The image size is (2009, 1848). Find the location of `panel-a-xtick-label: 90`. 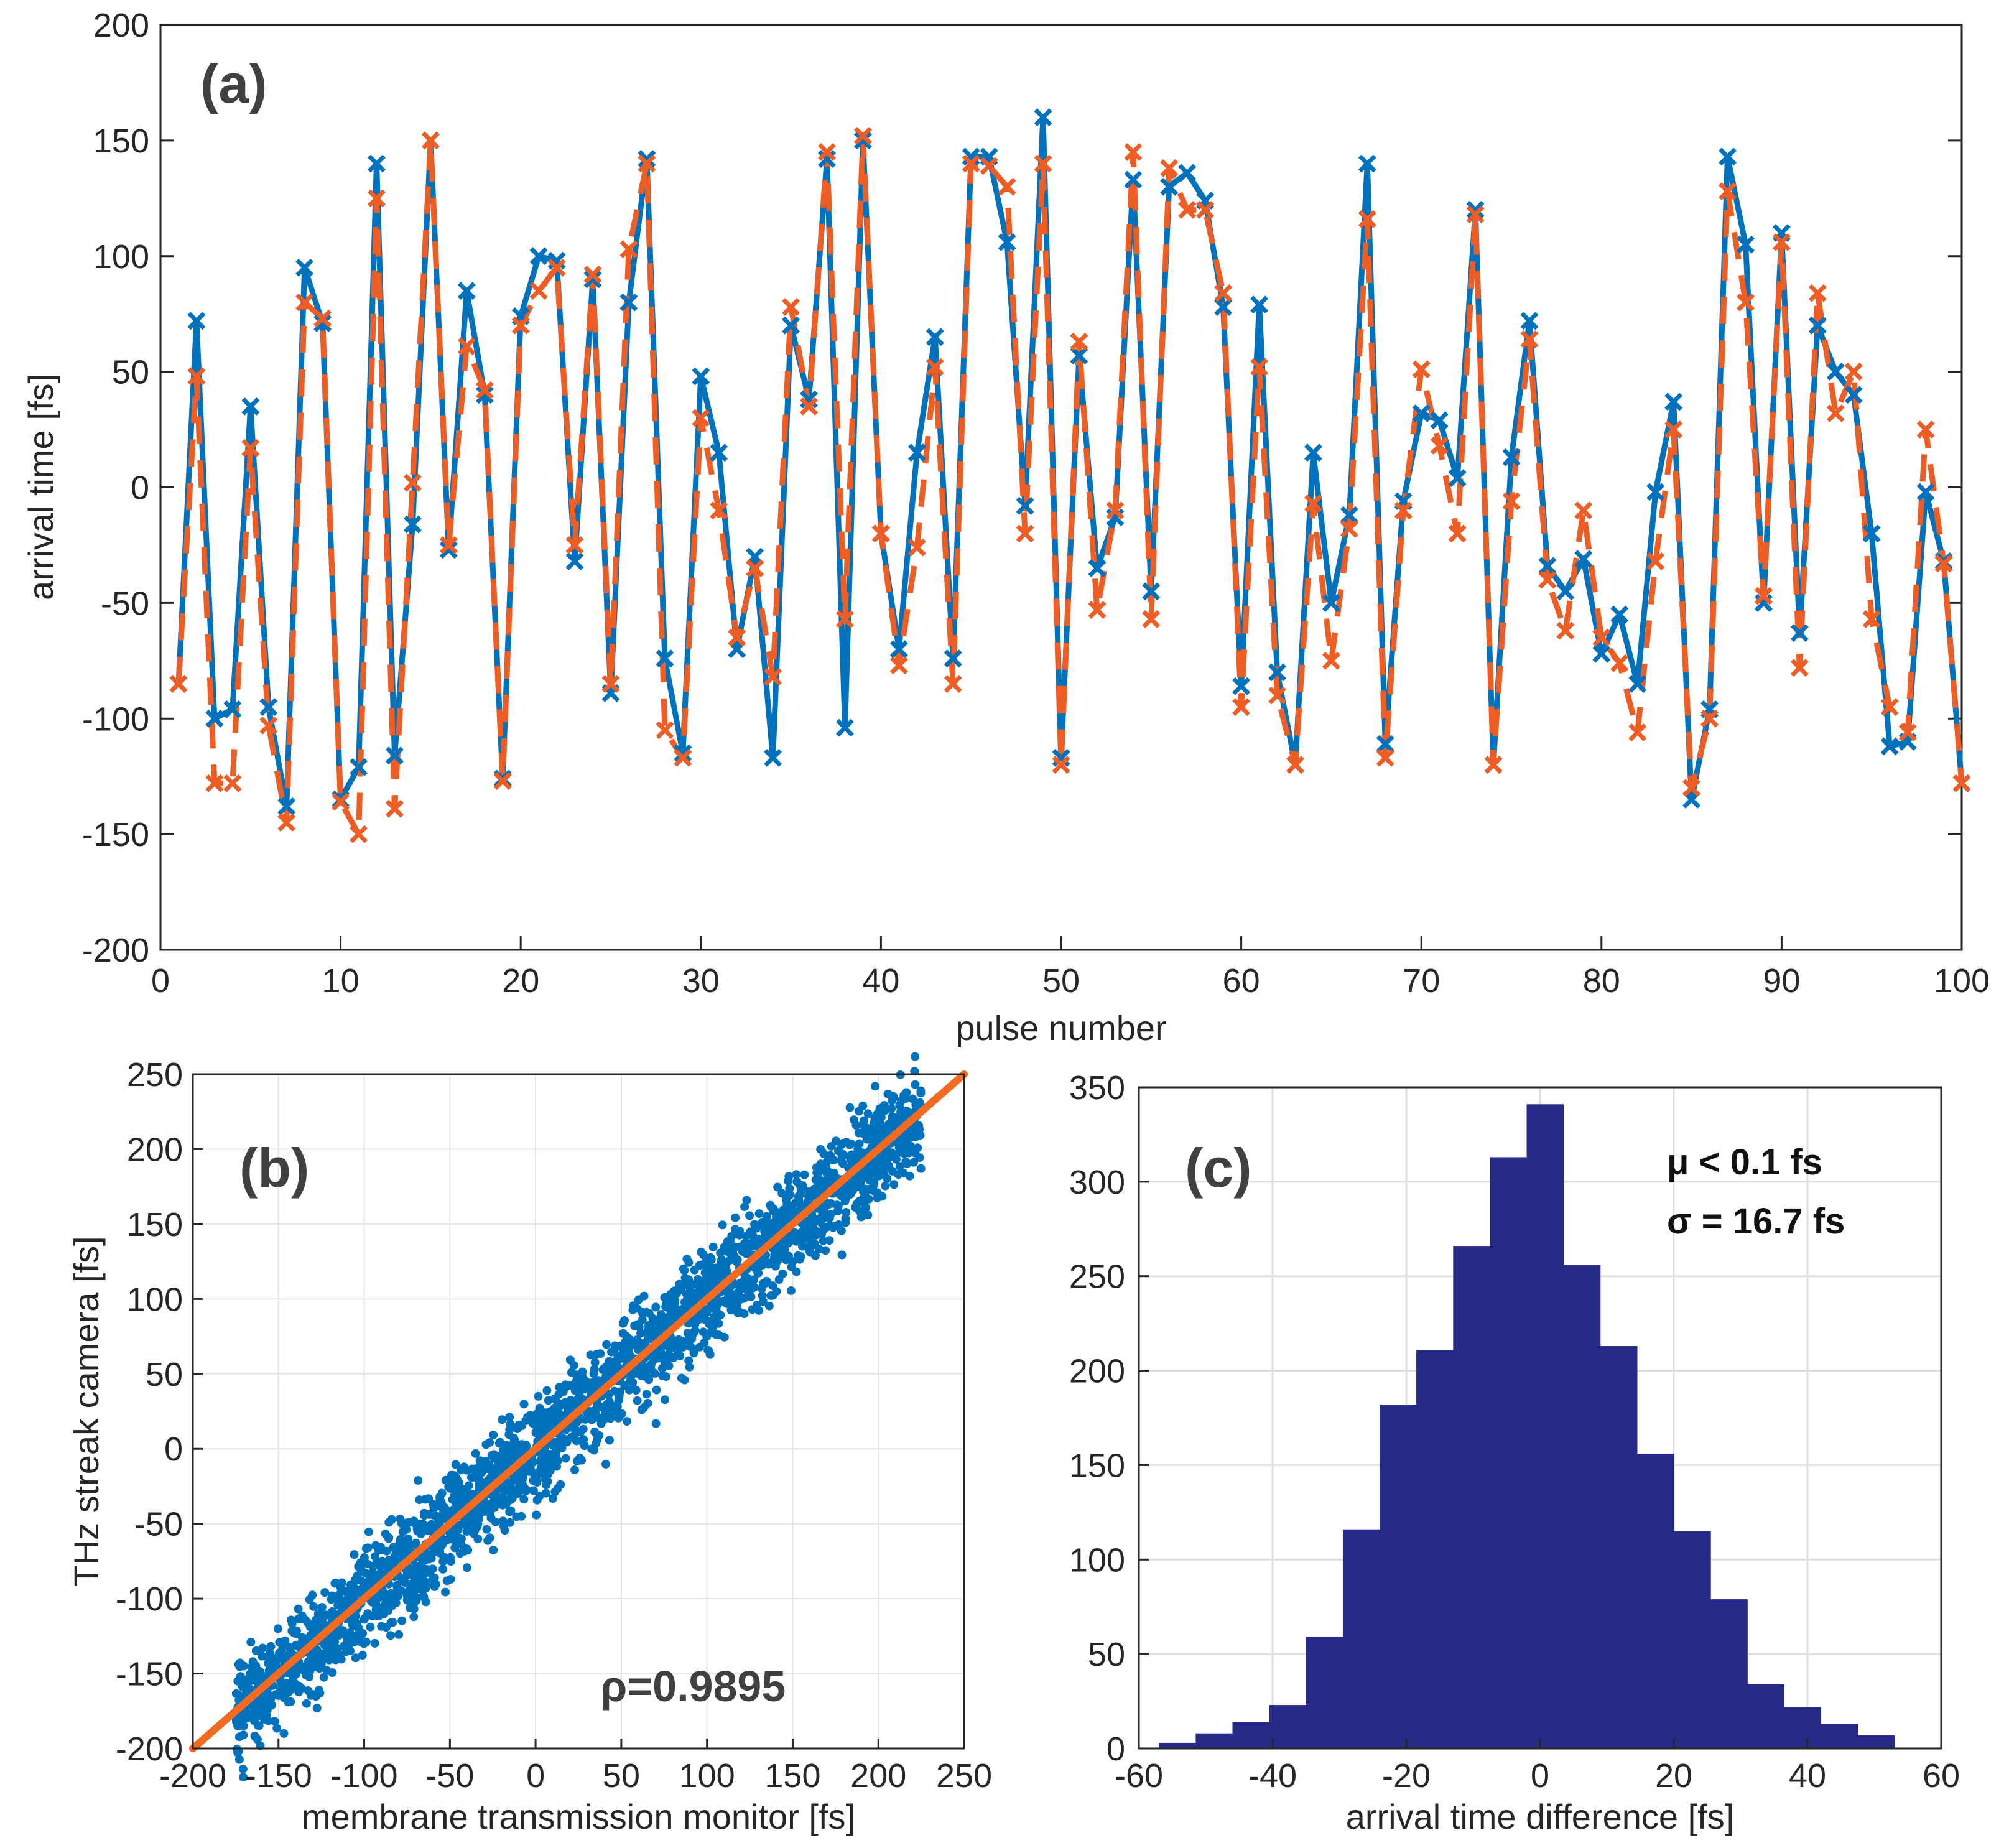

panel-a-xtick-label: 90 is located at coordinates (1781, 981).